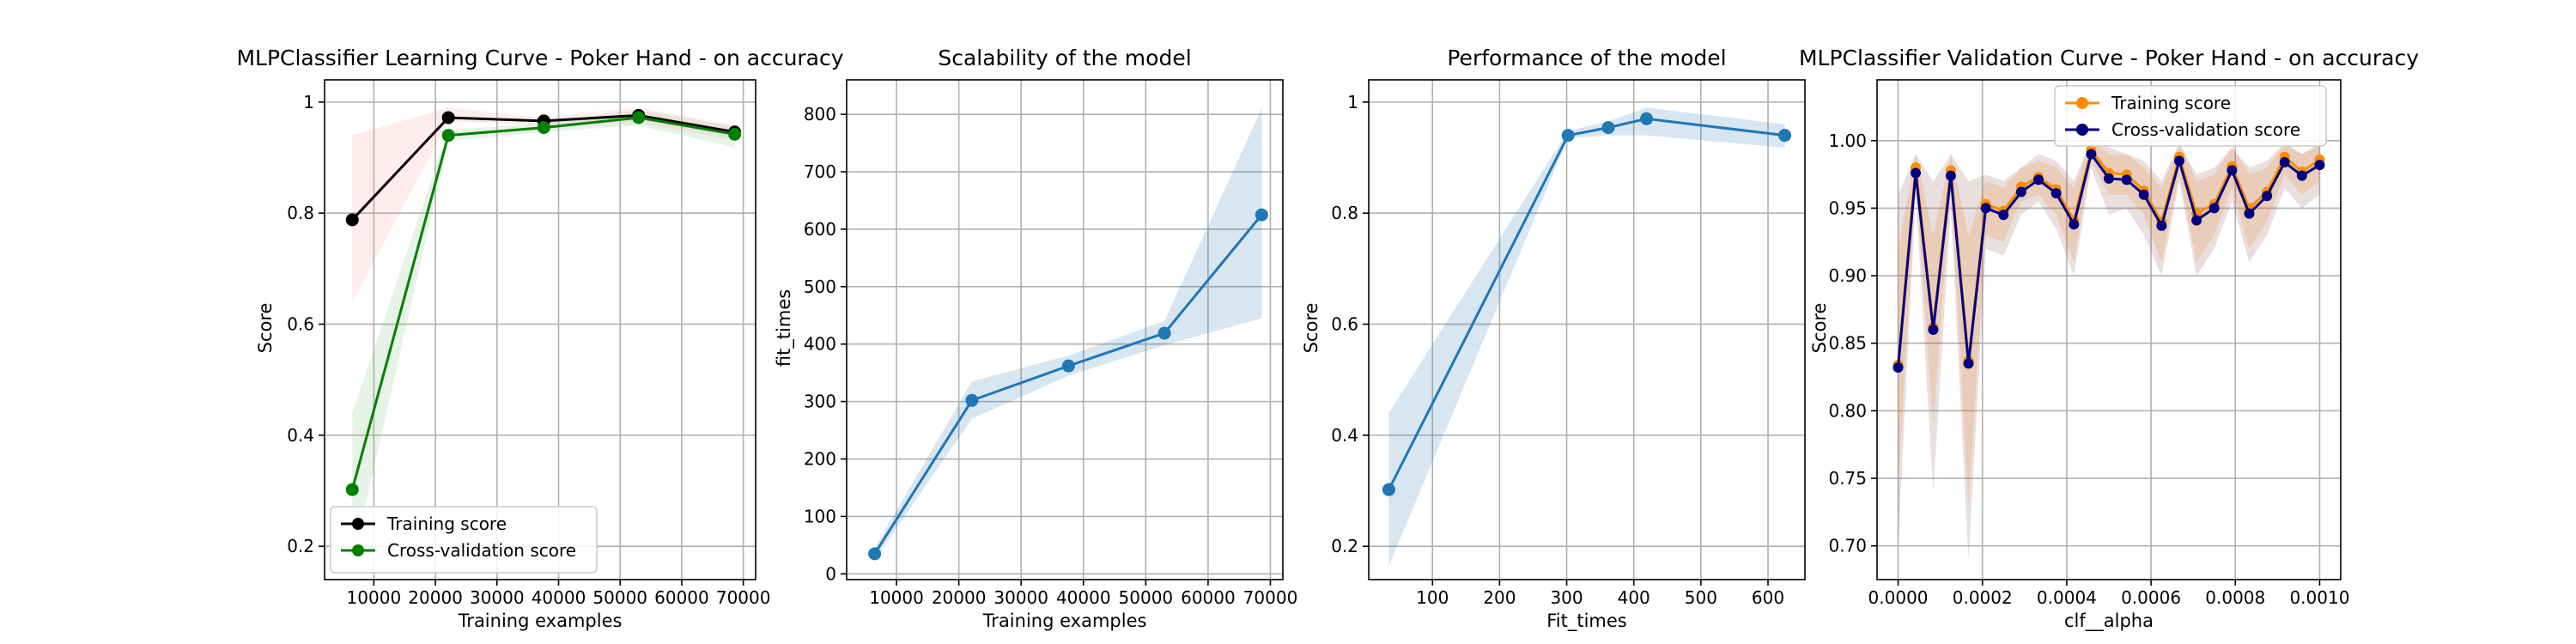 This screenshot has height=644, width=2576. Describe the element at coordinates (1433, 597) in the screenshot. I see `x-tick-label: 100` at that location.